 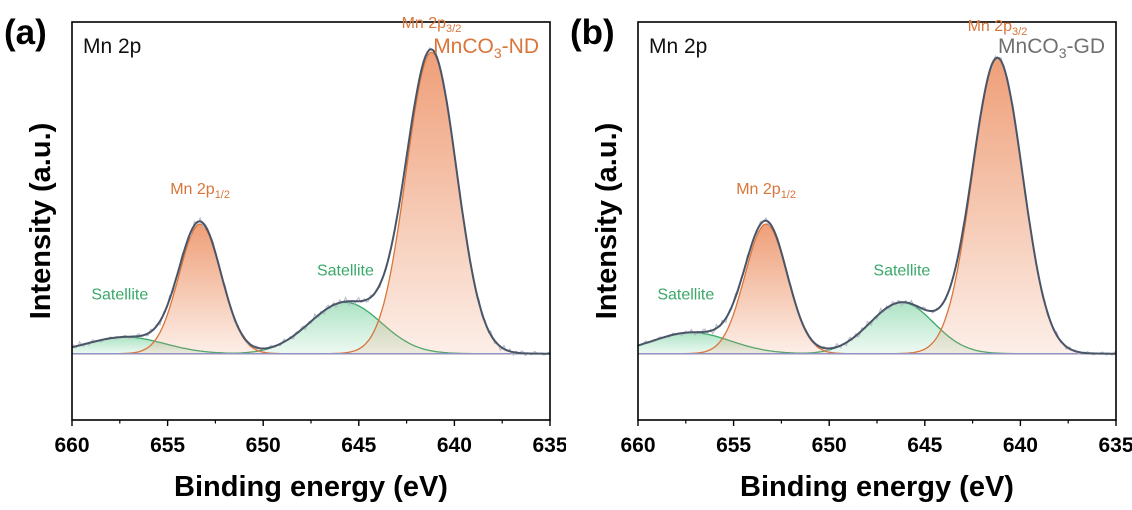 I want to click on sample-title: MnCO3-ND, so click(x=486, y=48).